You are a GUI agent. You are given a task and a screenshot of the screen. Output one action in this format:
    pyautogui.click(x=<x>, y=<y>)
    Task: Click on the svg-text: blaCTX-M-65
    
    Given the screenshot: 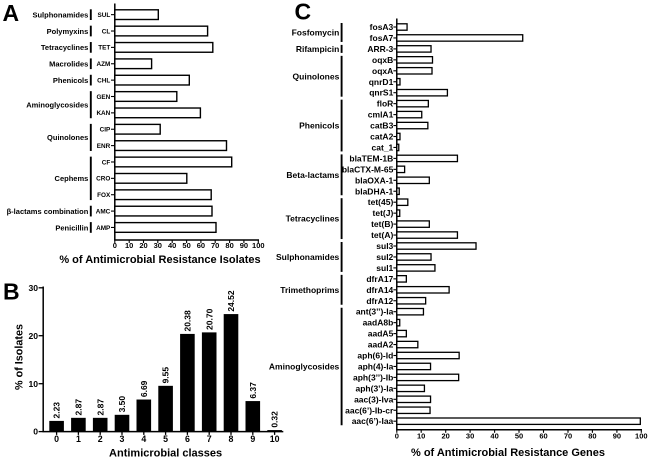 What is the action you would take?
    pyautogui.click(x=368, y=169)
    